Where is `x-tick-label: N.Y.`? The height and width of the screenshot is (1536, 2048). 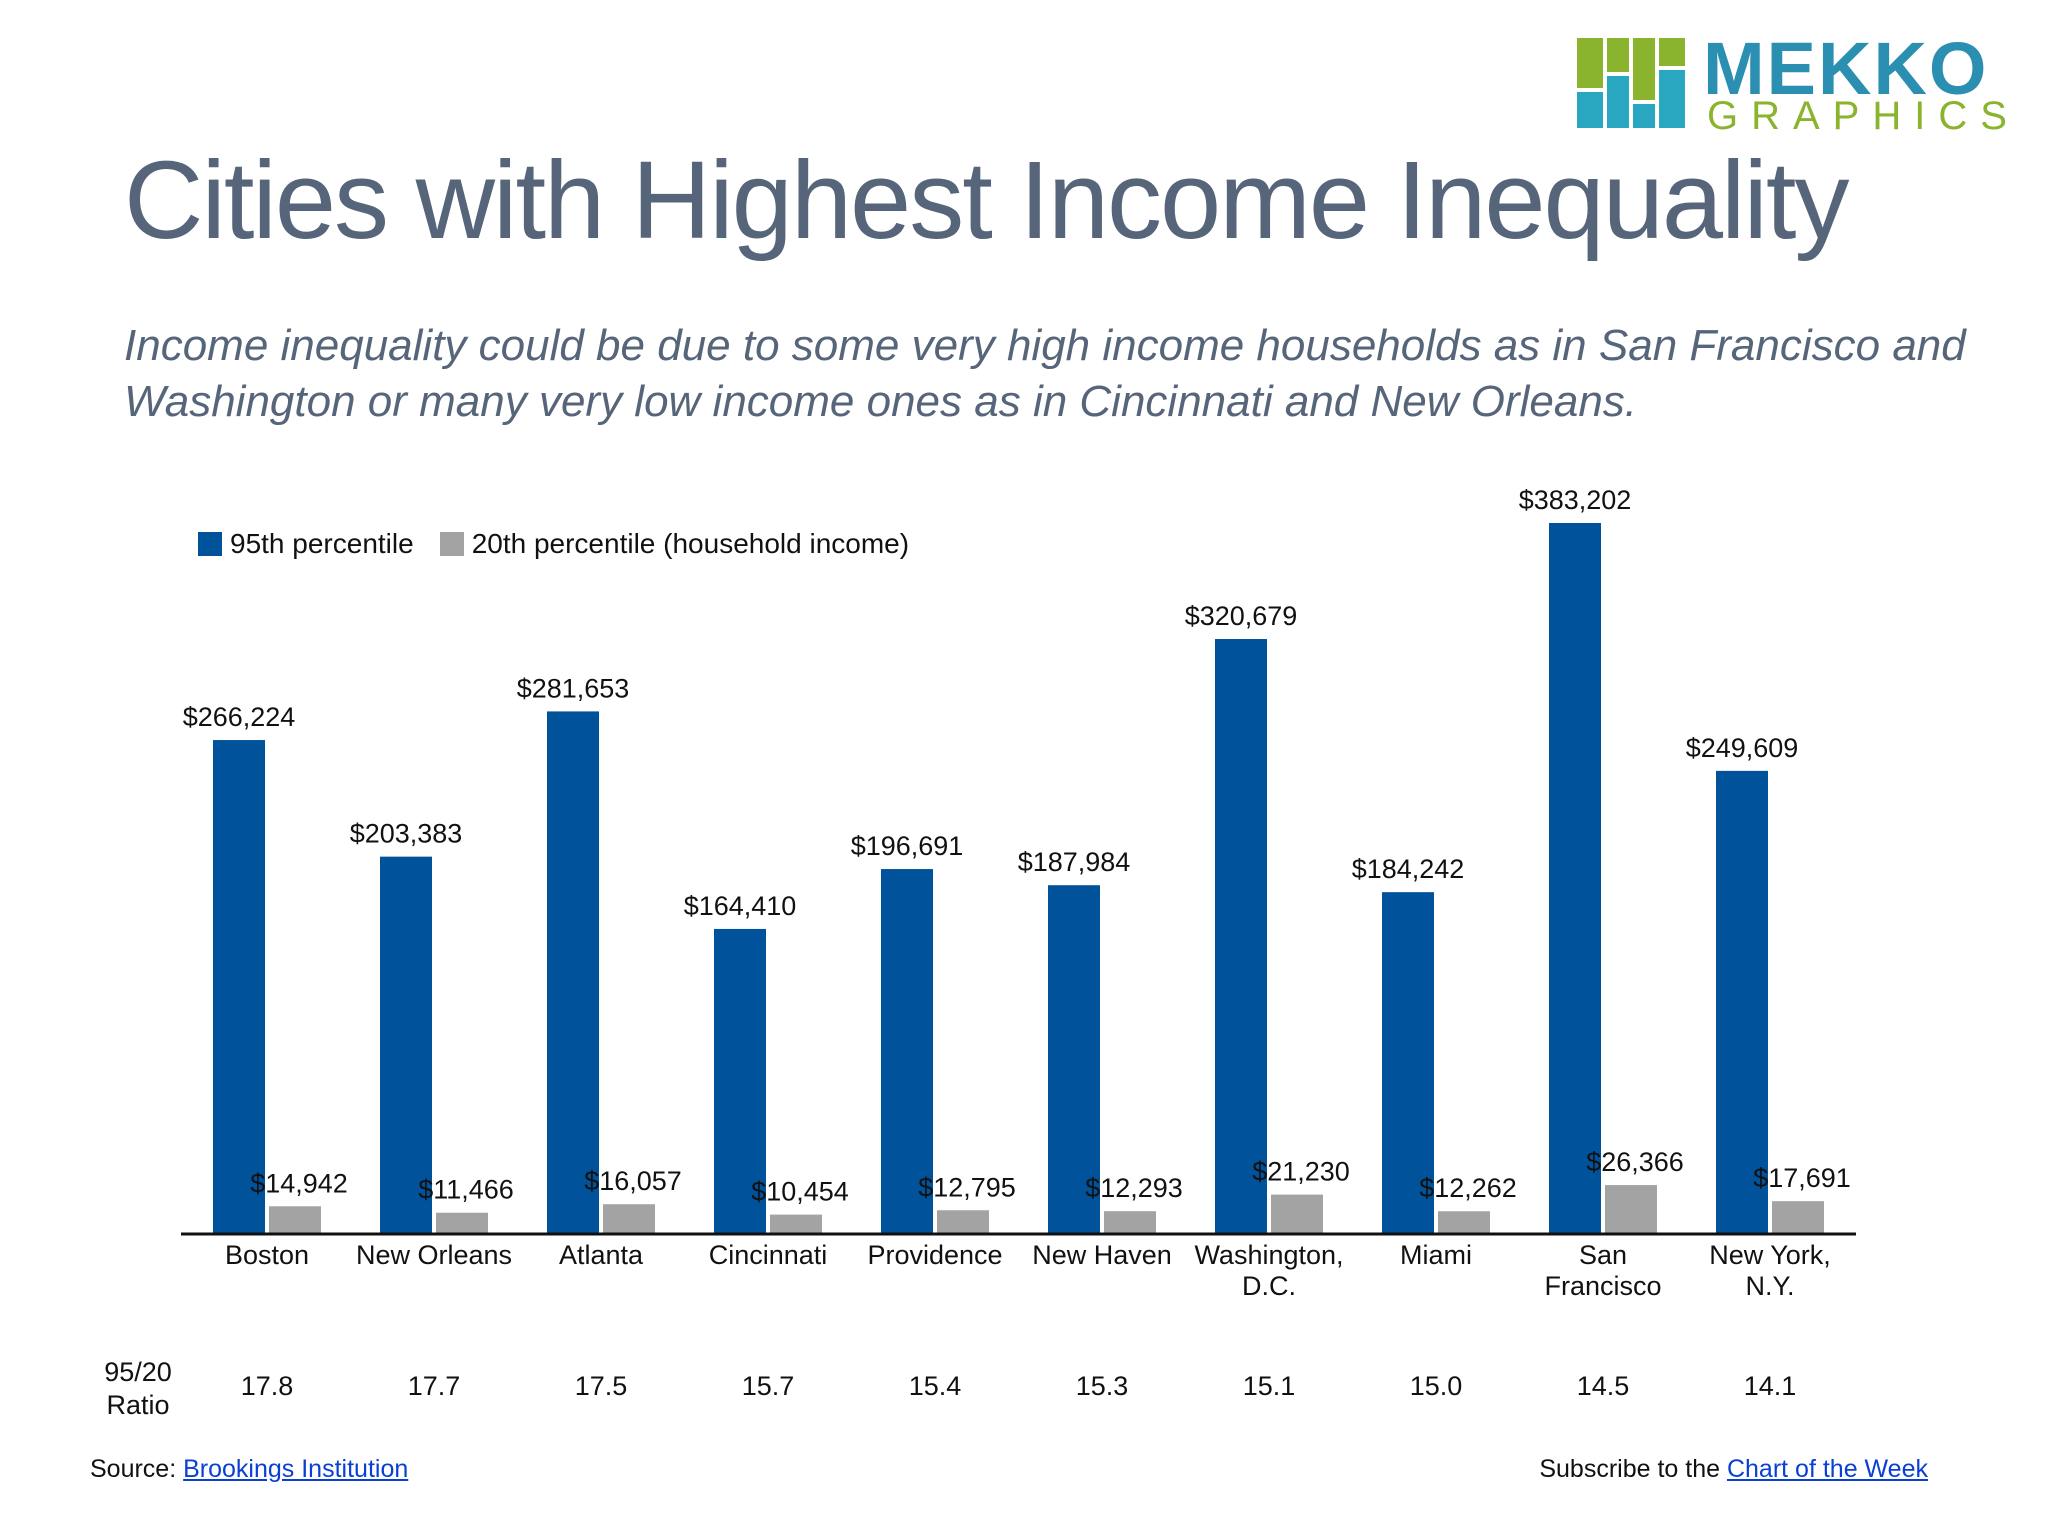 x-tick-label: N.Y. is located at coordinates (1769, 1286).